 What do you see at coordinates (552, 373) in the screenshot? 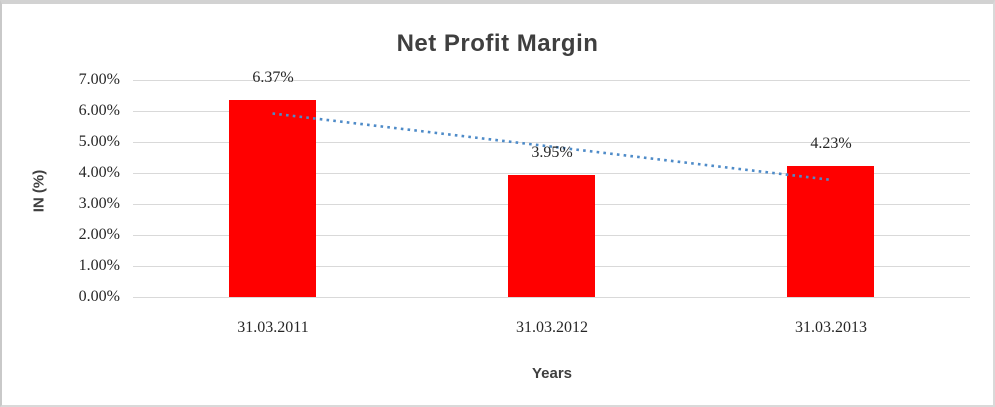
I see `x-axis-title: Years` at bounding box center [552, 373].